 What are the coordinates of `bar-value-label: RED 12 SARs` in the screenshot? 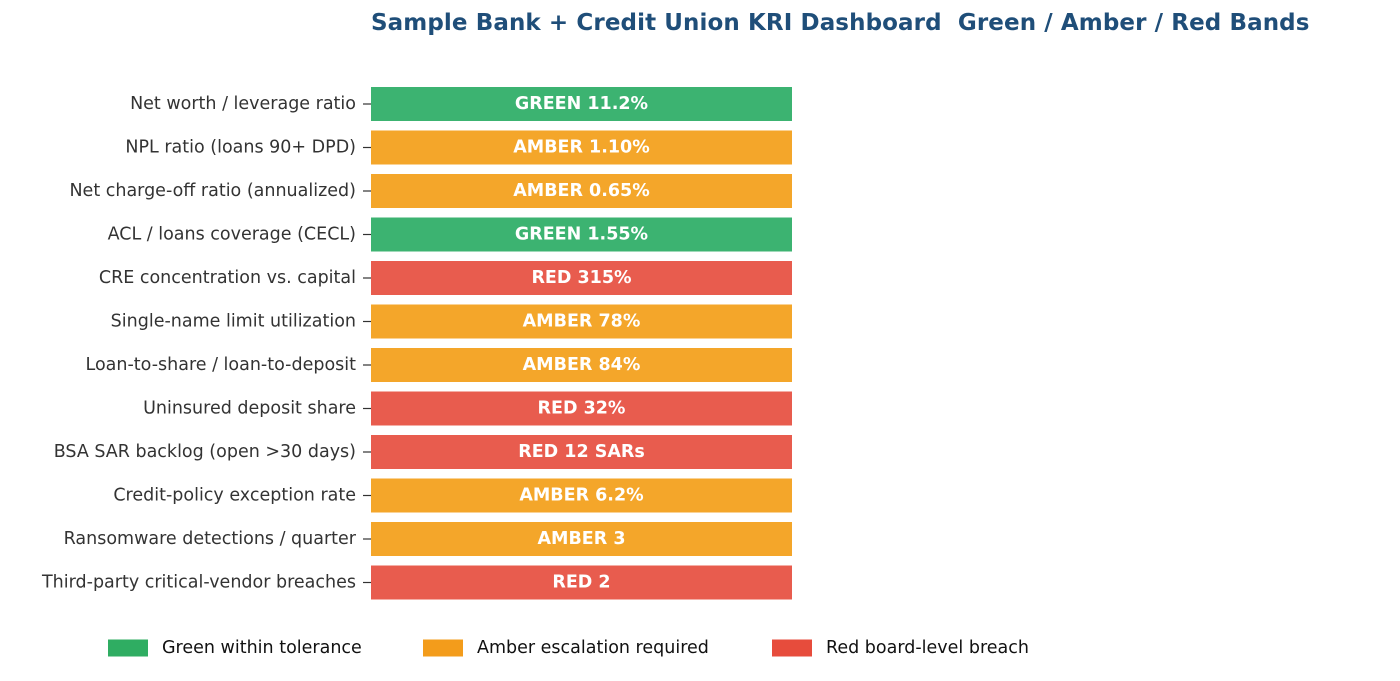 It's located at (581, 452).